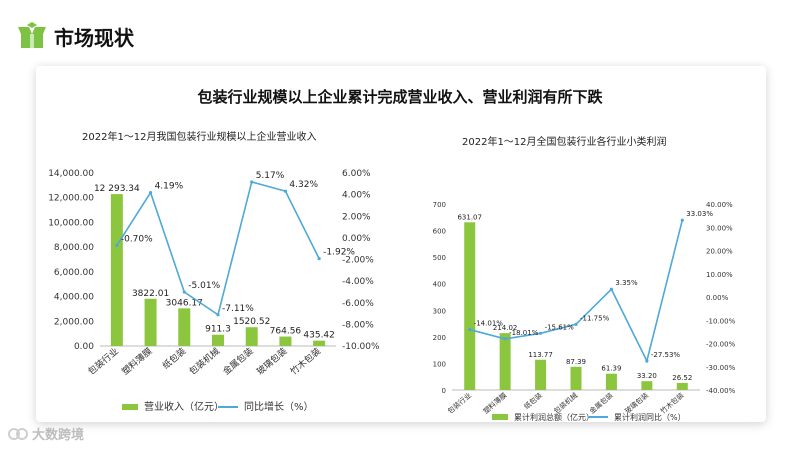 The image size is (800, 450). Describe the element at coordinates (524, 333) in the screenshot. I see `chart2-line-label: -18.01%` at that location.